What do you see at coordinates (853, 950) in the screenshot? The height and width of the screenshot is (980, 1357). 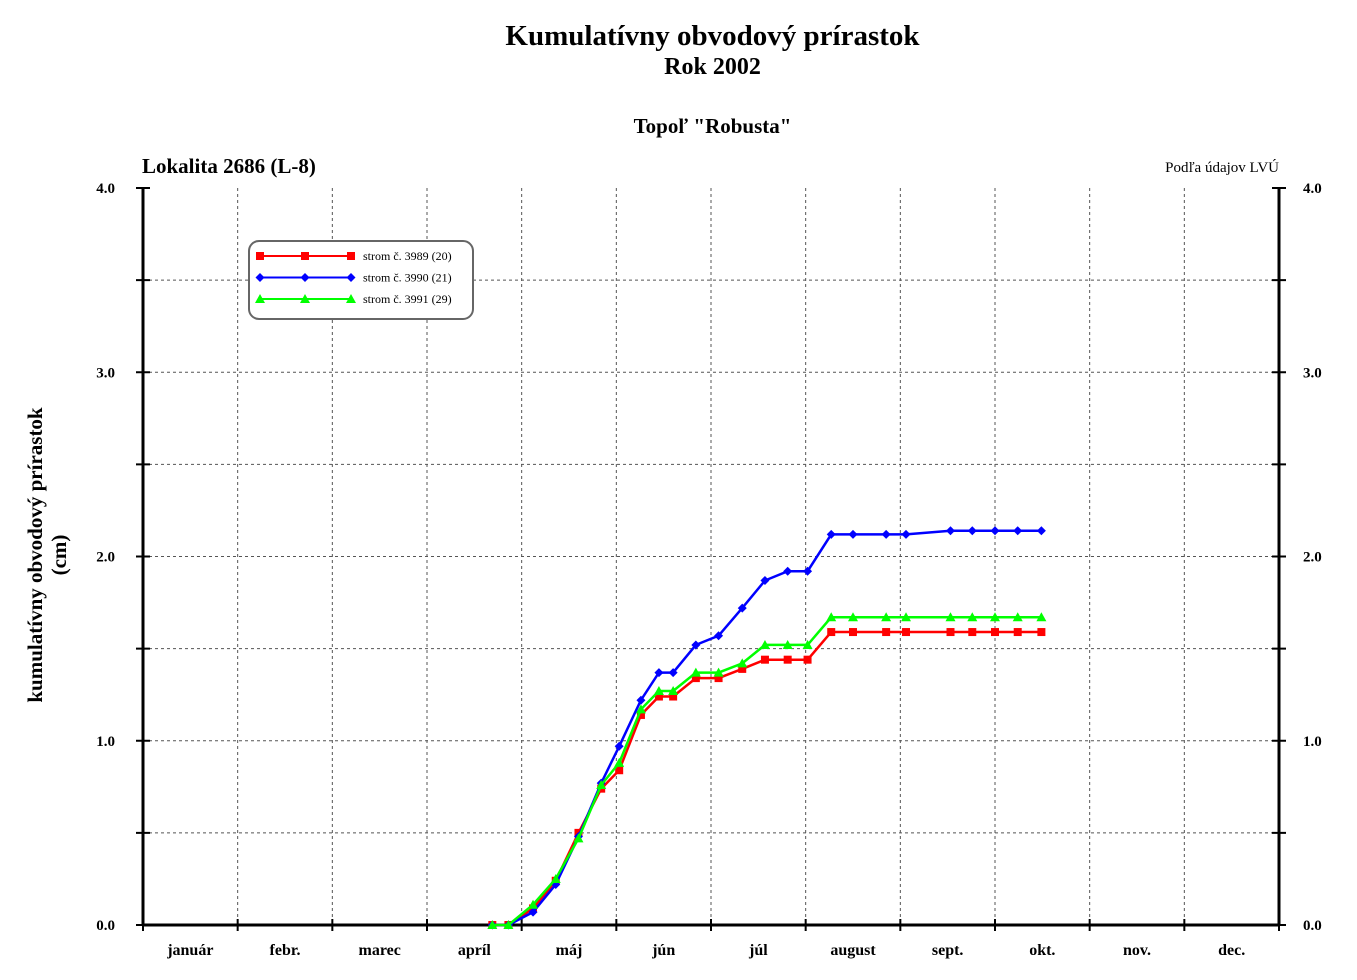 I see `x-tick-label-month: august` at bounding box center [853, 950].